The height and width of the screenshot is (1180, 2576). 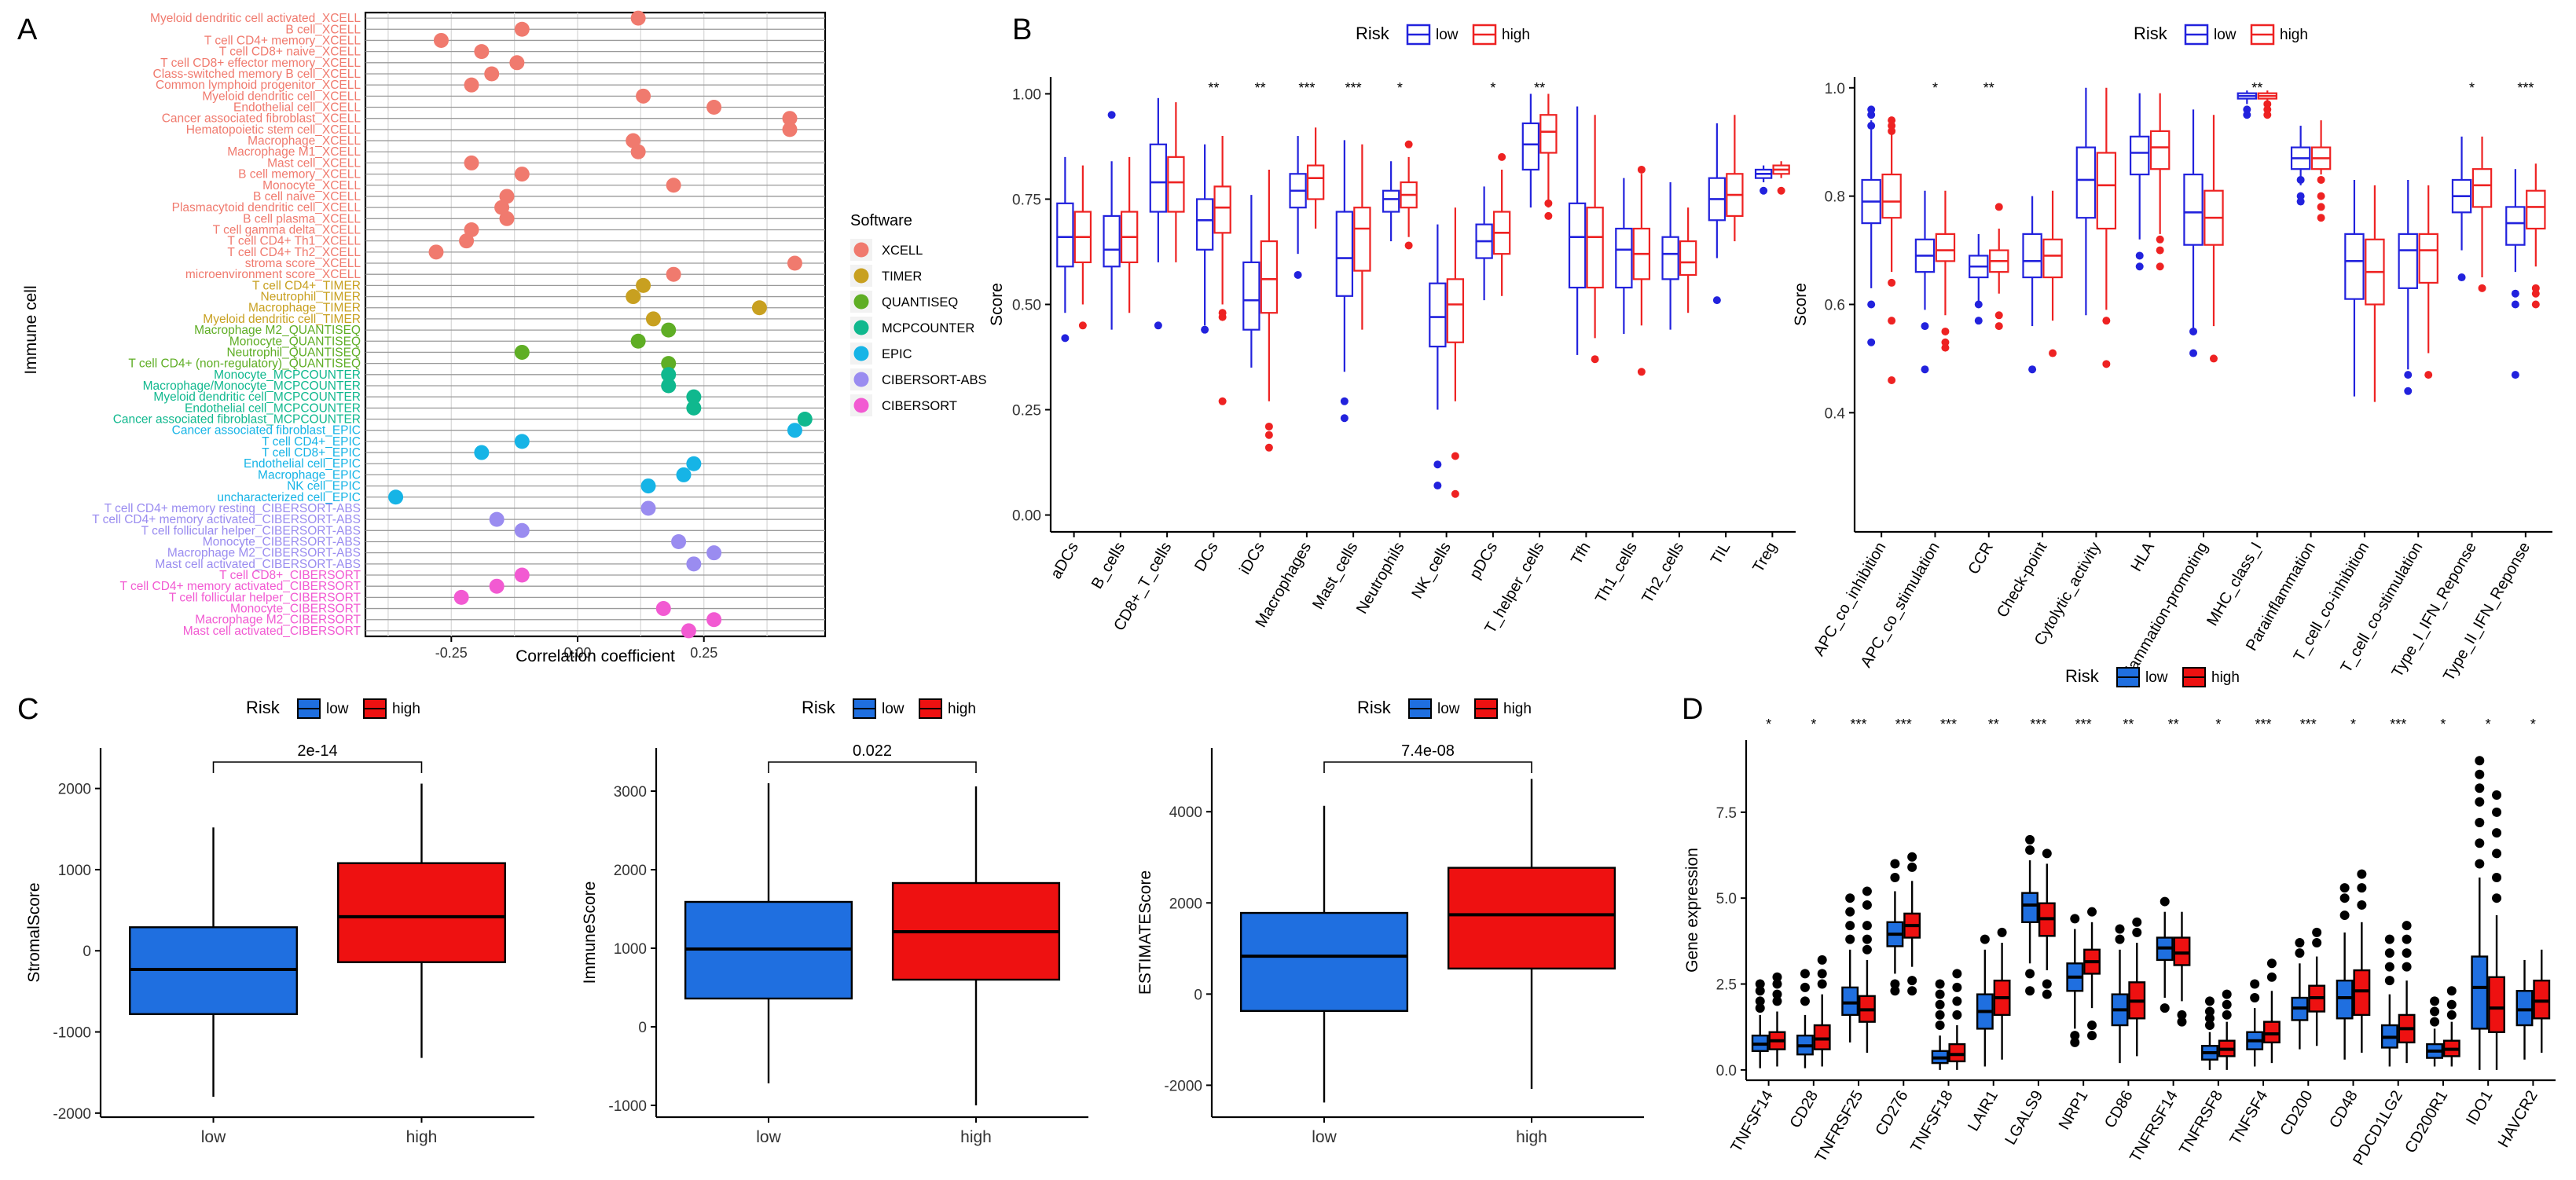 What do you see at coordinates (2182, 951) in the screenshot?
I see `box-high-9-box` at bounding box center [2182, 951].